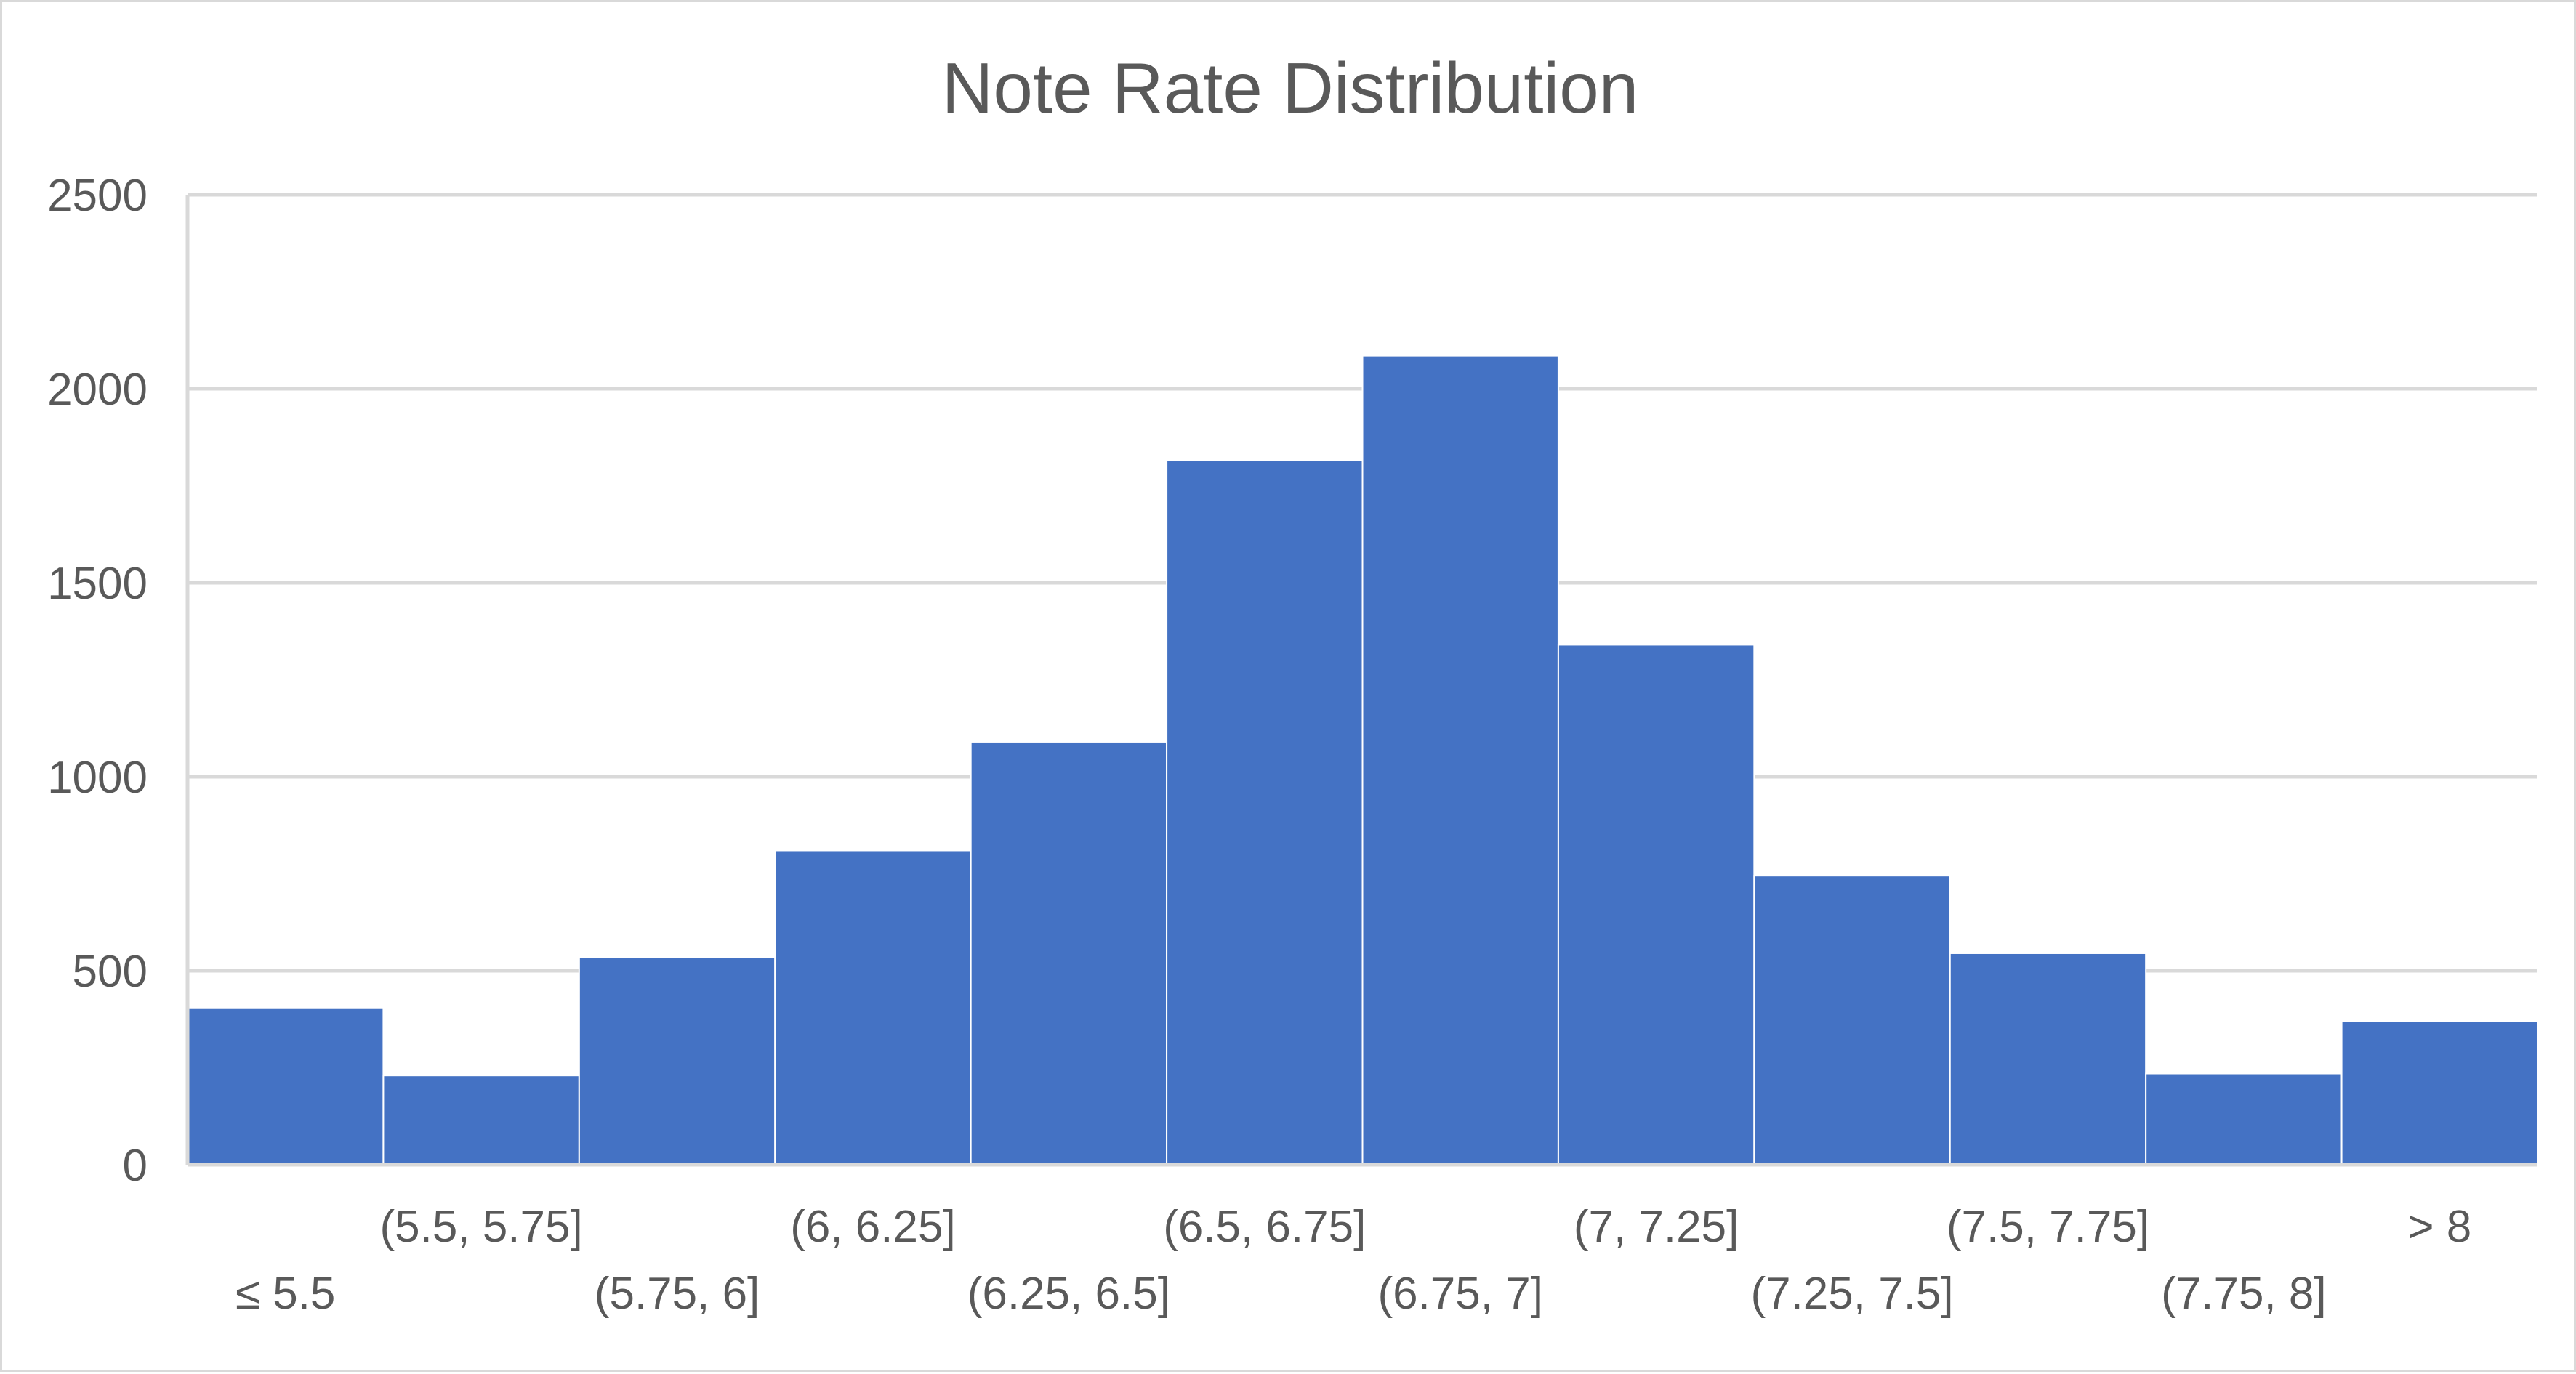 This screenshot has width=2576, height=1374. I want to click on y-tick-label: 500, so click(110, 972).